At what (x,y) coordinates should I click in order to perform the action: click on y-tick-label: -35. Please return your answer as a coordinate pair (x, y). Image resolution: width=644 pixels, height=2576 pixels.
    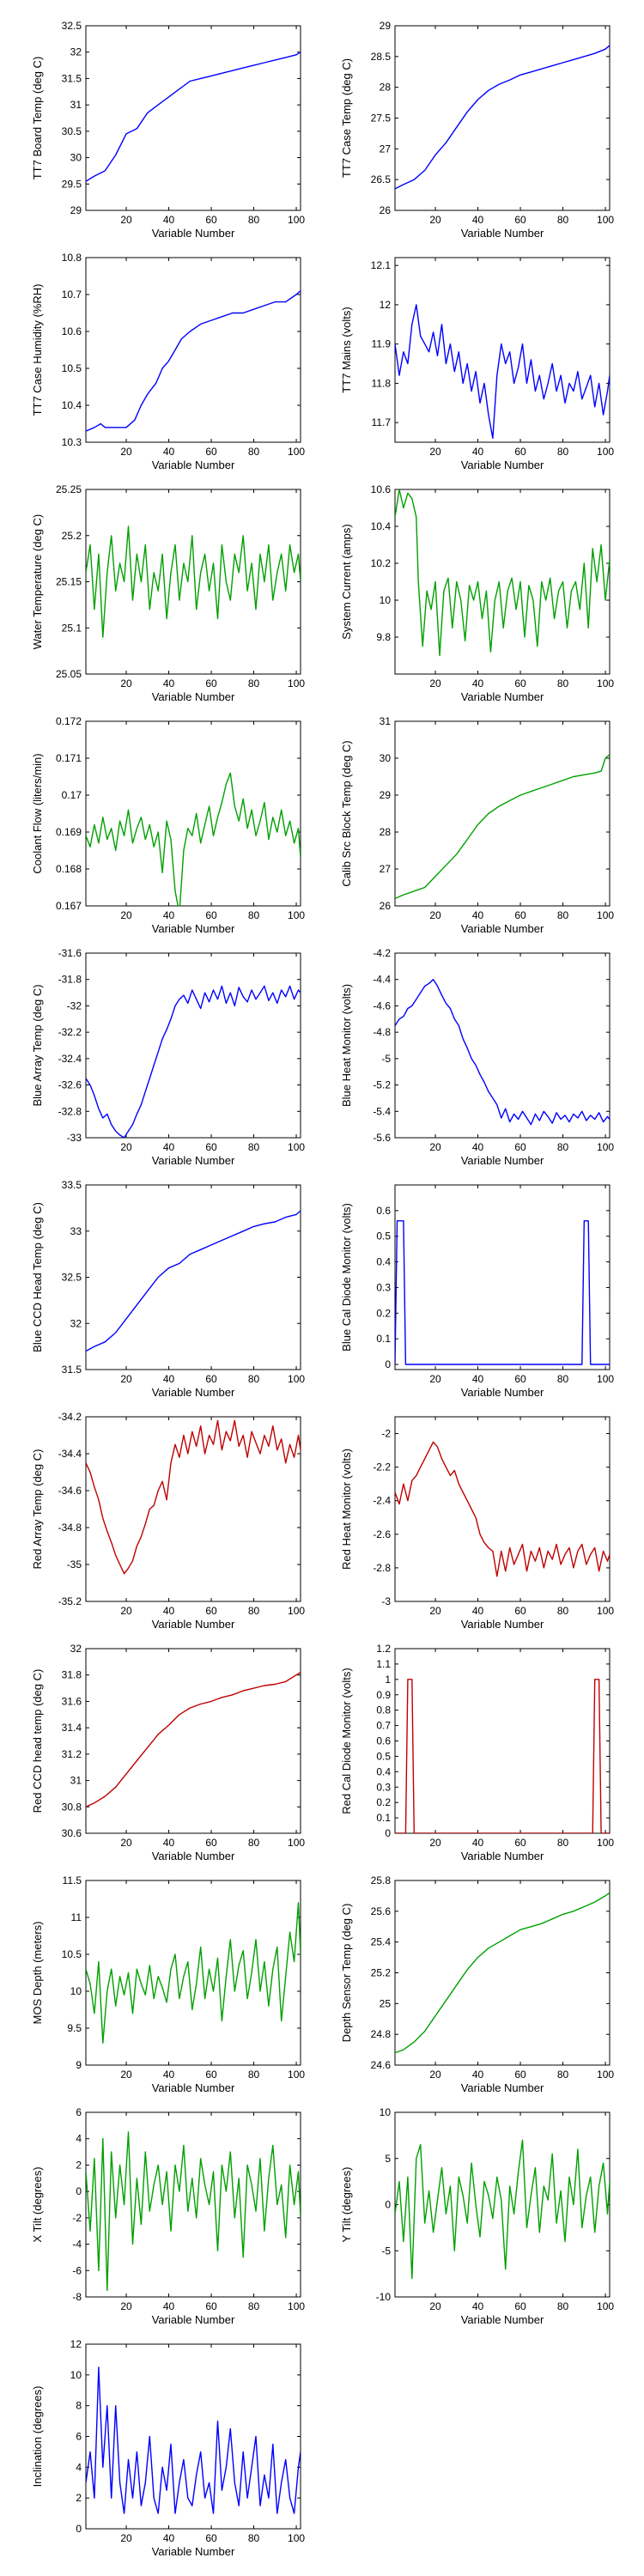
    Looking at the image, I should click on (74, 1565).